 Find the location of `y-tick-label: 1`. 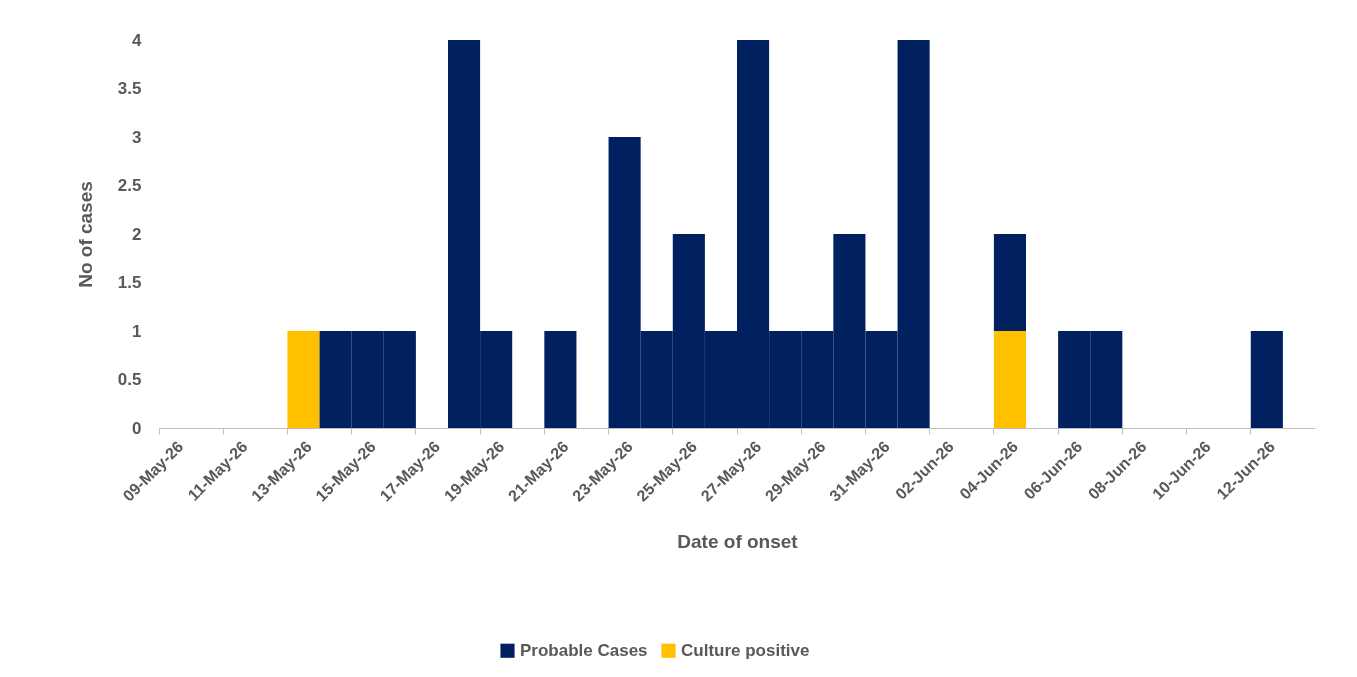

y-tick-label: 1 is located at coordinates (137, 331).